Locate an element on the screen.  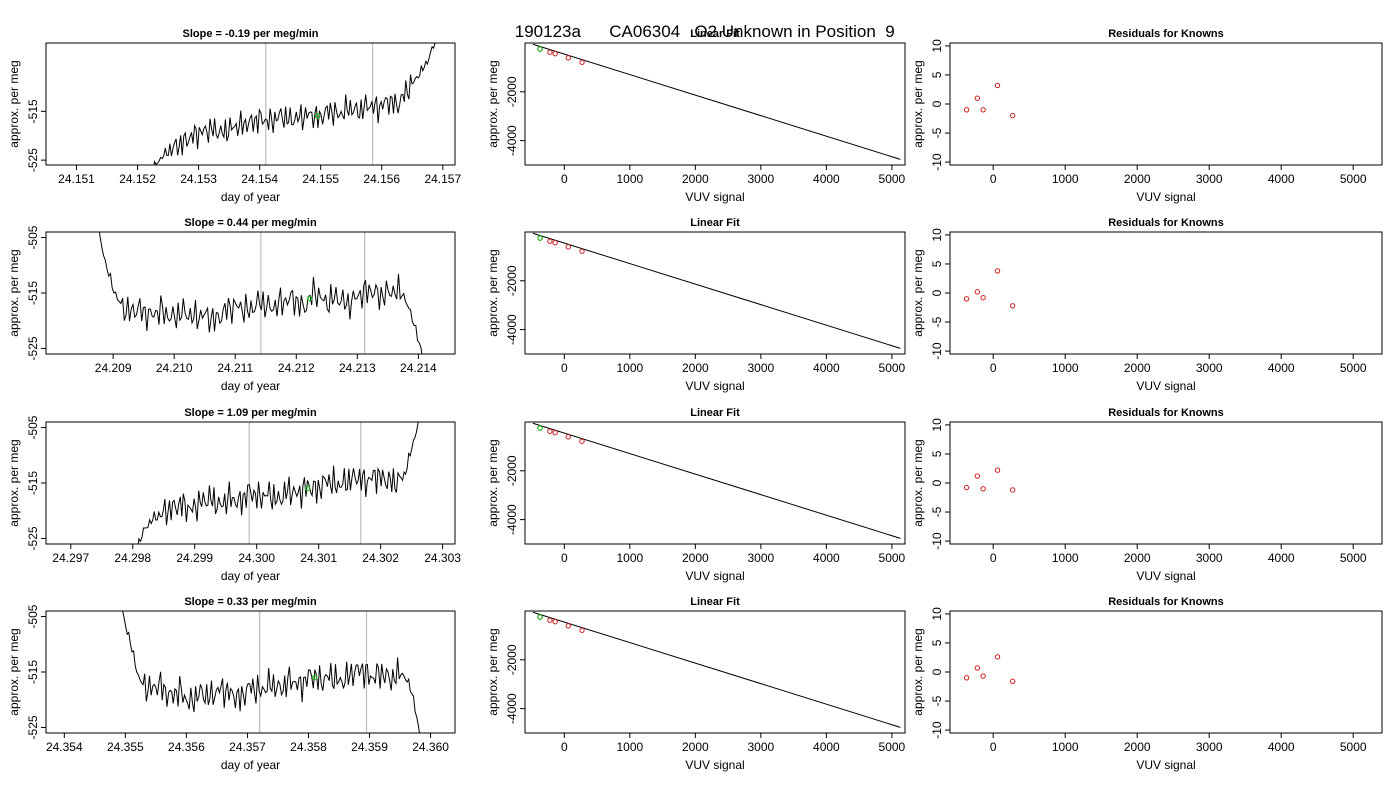
x-tick-label: 24.358 is located at coordinates (308, 747).